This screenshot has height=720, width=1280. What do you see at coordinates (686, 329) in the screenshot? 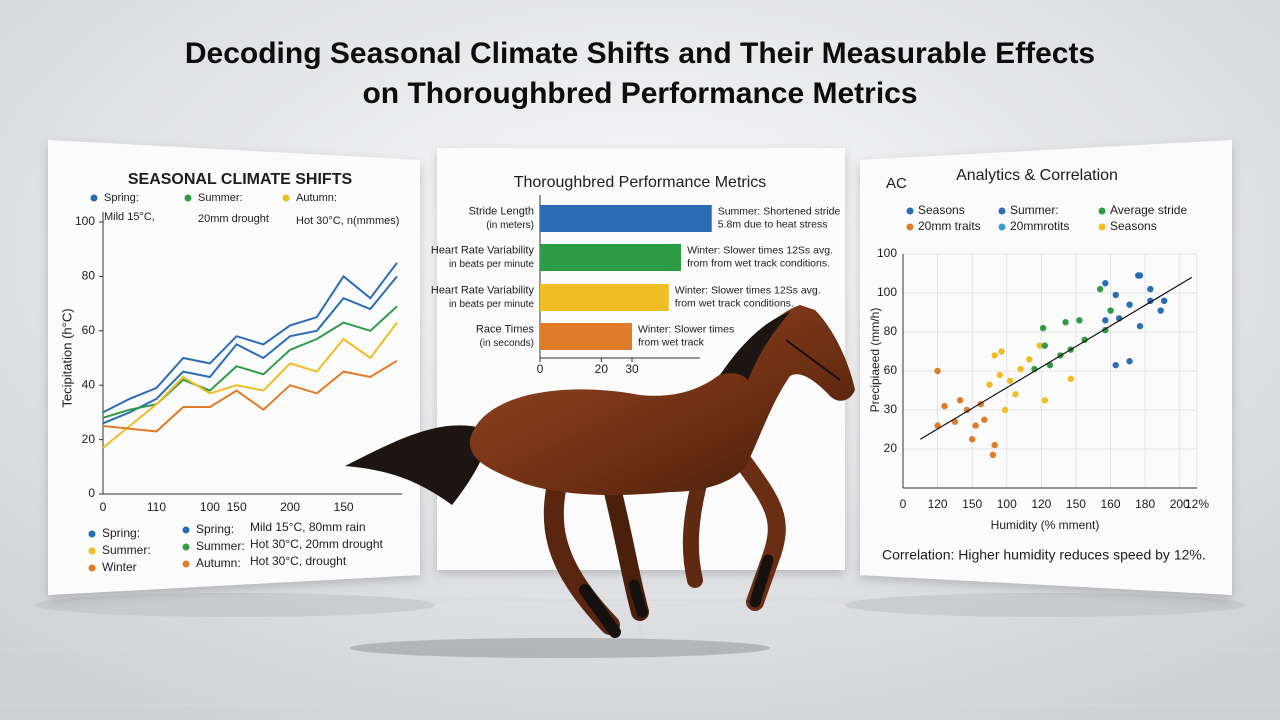
I see `annotation: Winter: Slower times` at bounding box center [686, 329].